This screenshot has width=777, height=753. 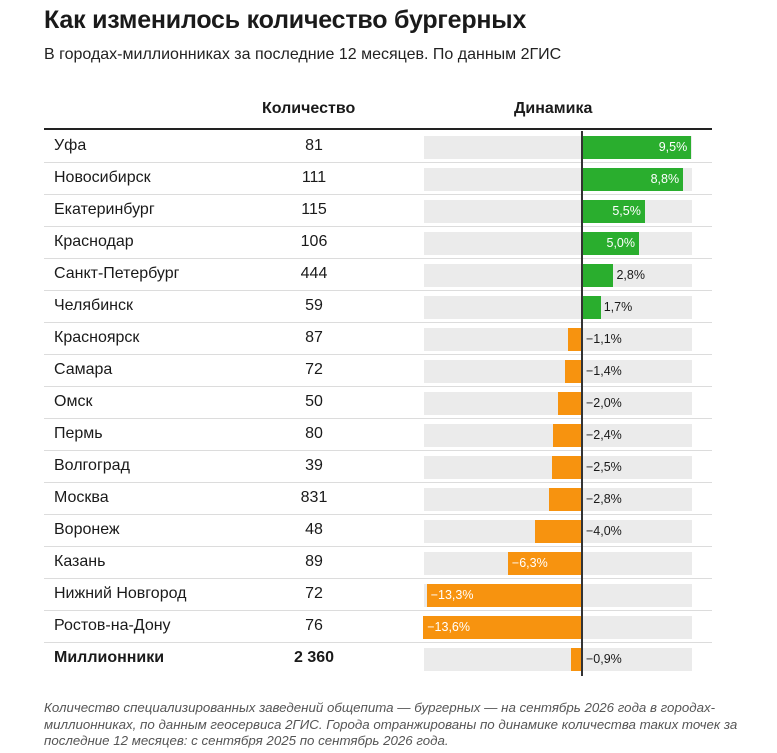 What do you see at coordinates (626, 211) in the screenshot?
I see `value-label: 5,5%` at bounding box center [626, 211].